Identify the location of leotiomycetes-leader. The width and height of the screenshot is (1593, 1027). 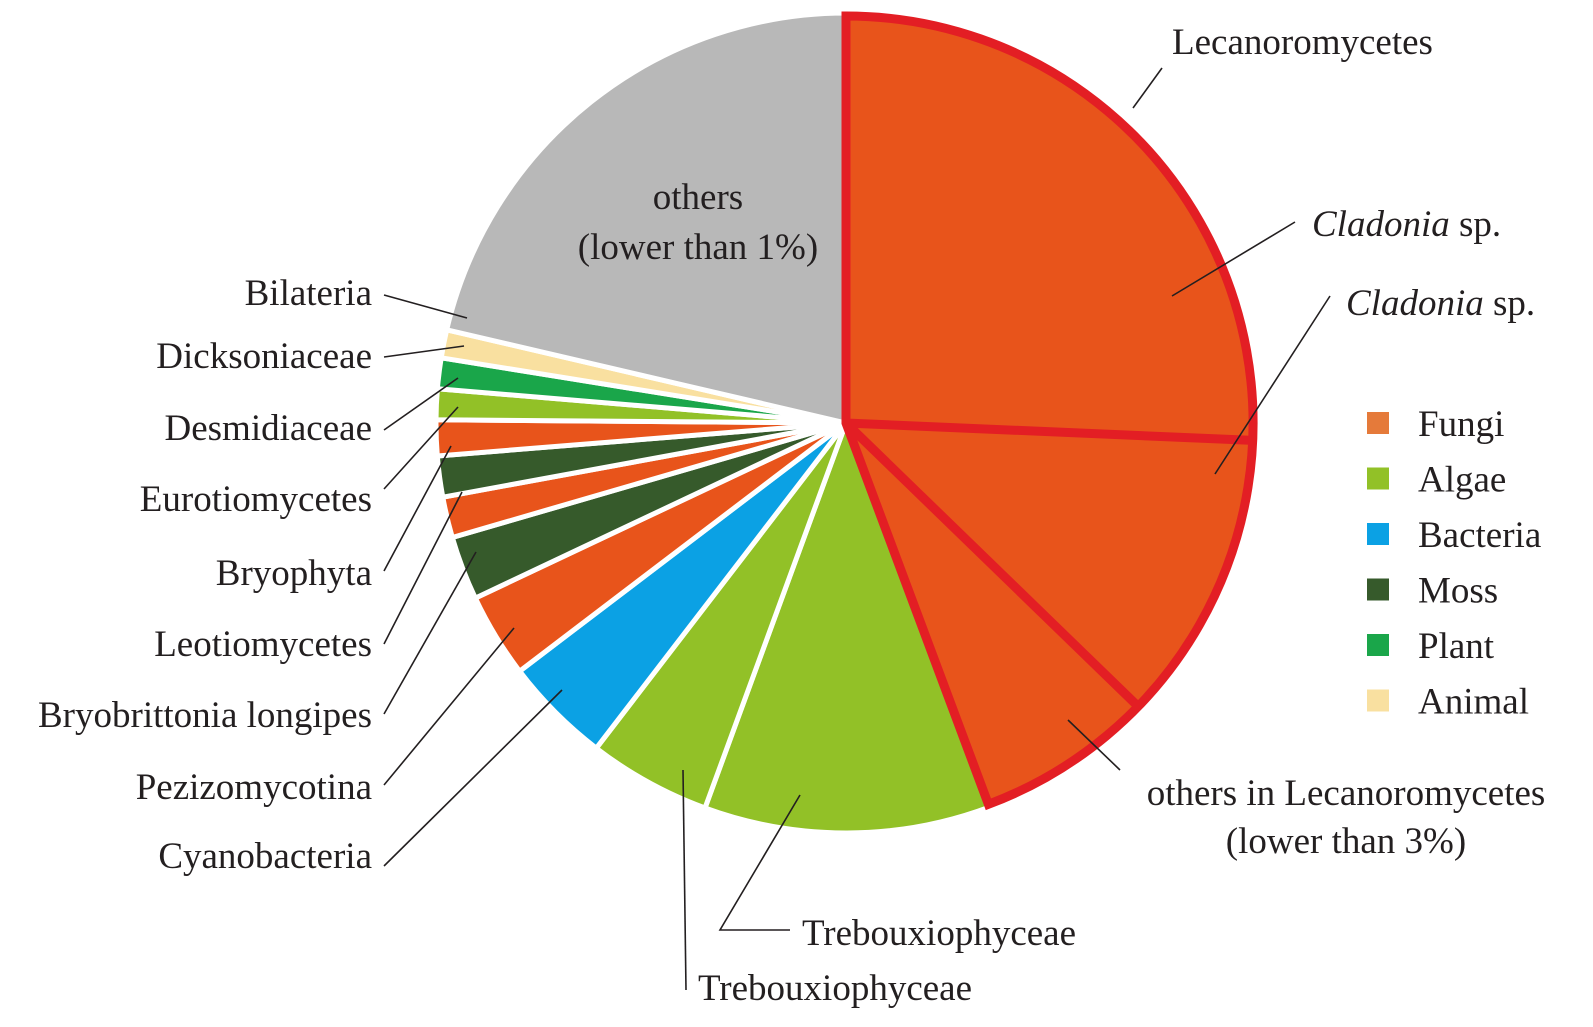
(423, 568).